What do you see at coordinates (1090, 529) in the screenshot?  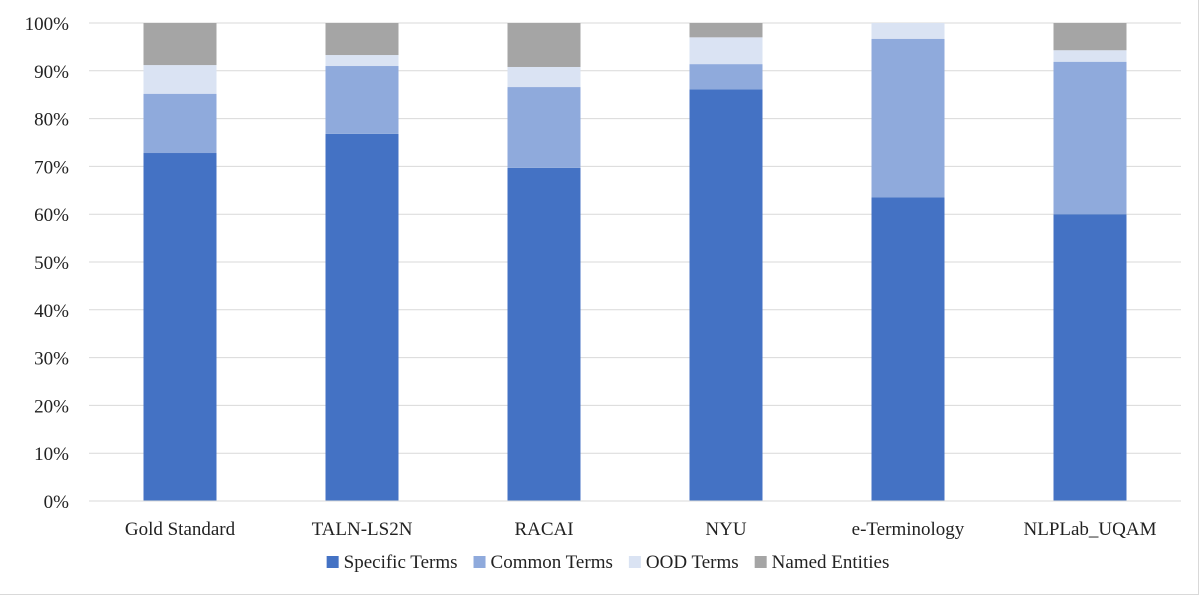 I see `x-category-label: NLPLab_UQAM` at bounding box center [1090, 529].